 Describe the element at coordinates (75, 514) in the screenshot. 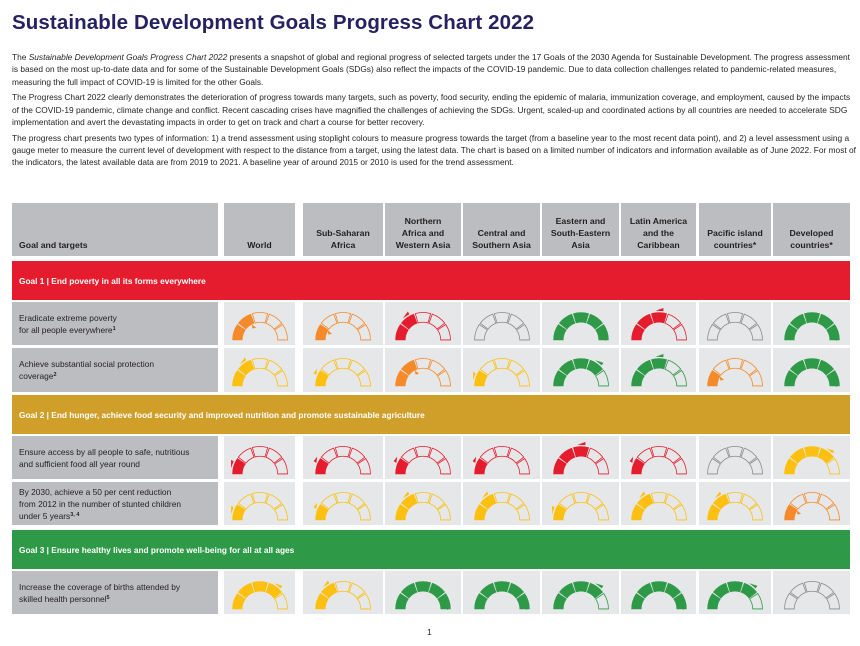

I see `footnote-marker: 3, 4` at that location.